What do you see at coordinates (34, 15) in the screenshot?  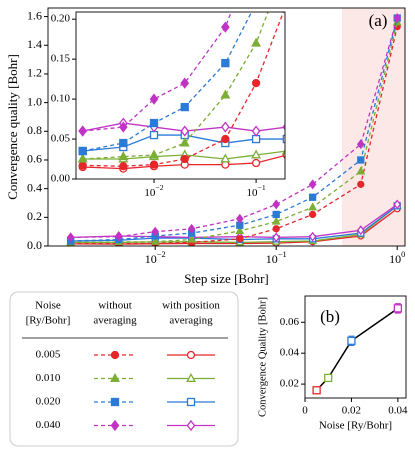 I see `y-tick-label: 1.6` at bounding box center [34, 15].